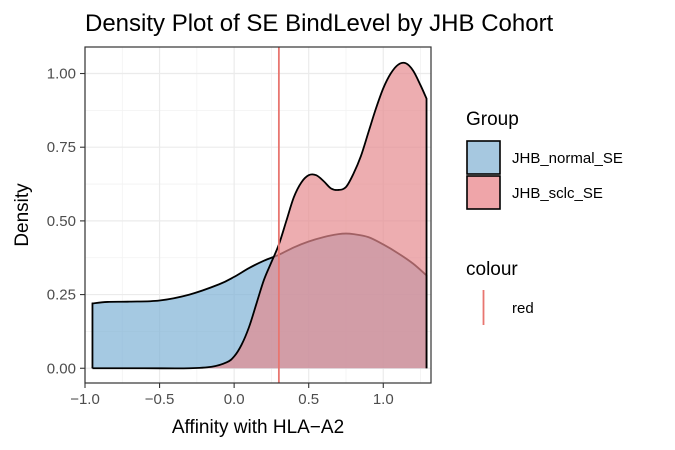 This screenshot has width=675, height=450. What do you see at coordinates (492, 119) in the screenshot?
I see `legend-title-group: Group` at bounding box center [492, 119].